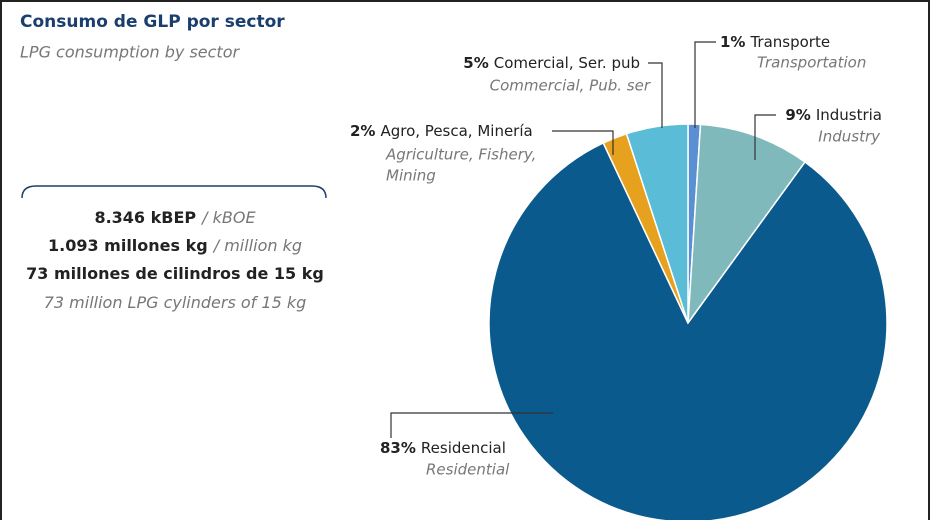  What do you see at coordinates (362, 131) in the screenshot?
I see `slice-percent: 2%` at bounding box center [362, 131].